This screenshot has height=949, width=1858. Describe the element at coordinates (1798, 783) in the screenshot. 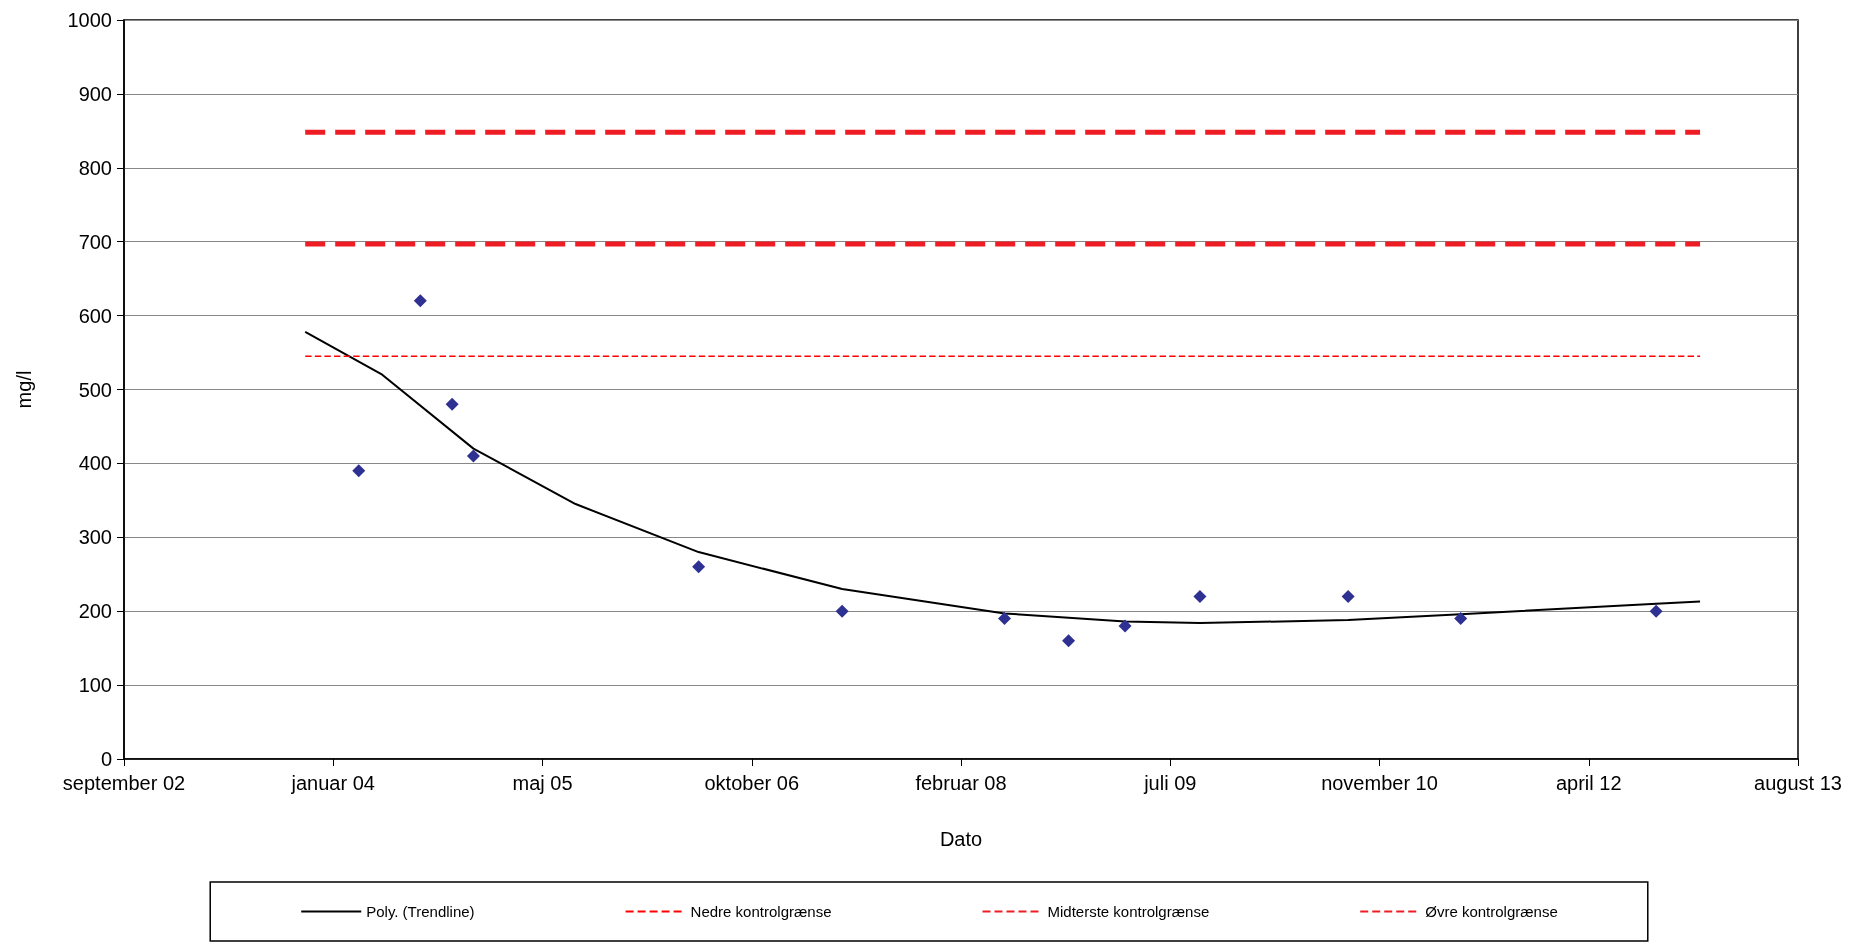

I see `x-tick-label: august 13` at that location.